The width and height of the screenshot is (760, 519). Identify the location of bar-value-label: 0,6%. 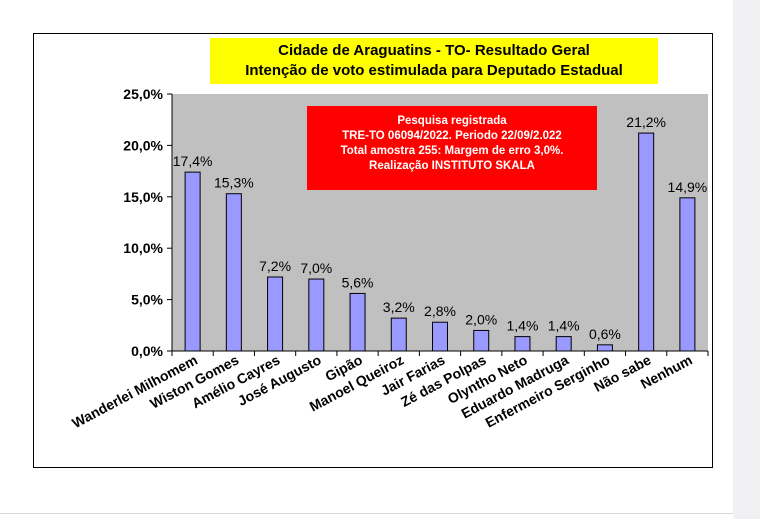
(605, 334).